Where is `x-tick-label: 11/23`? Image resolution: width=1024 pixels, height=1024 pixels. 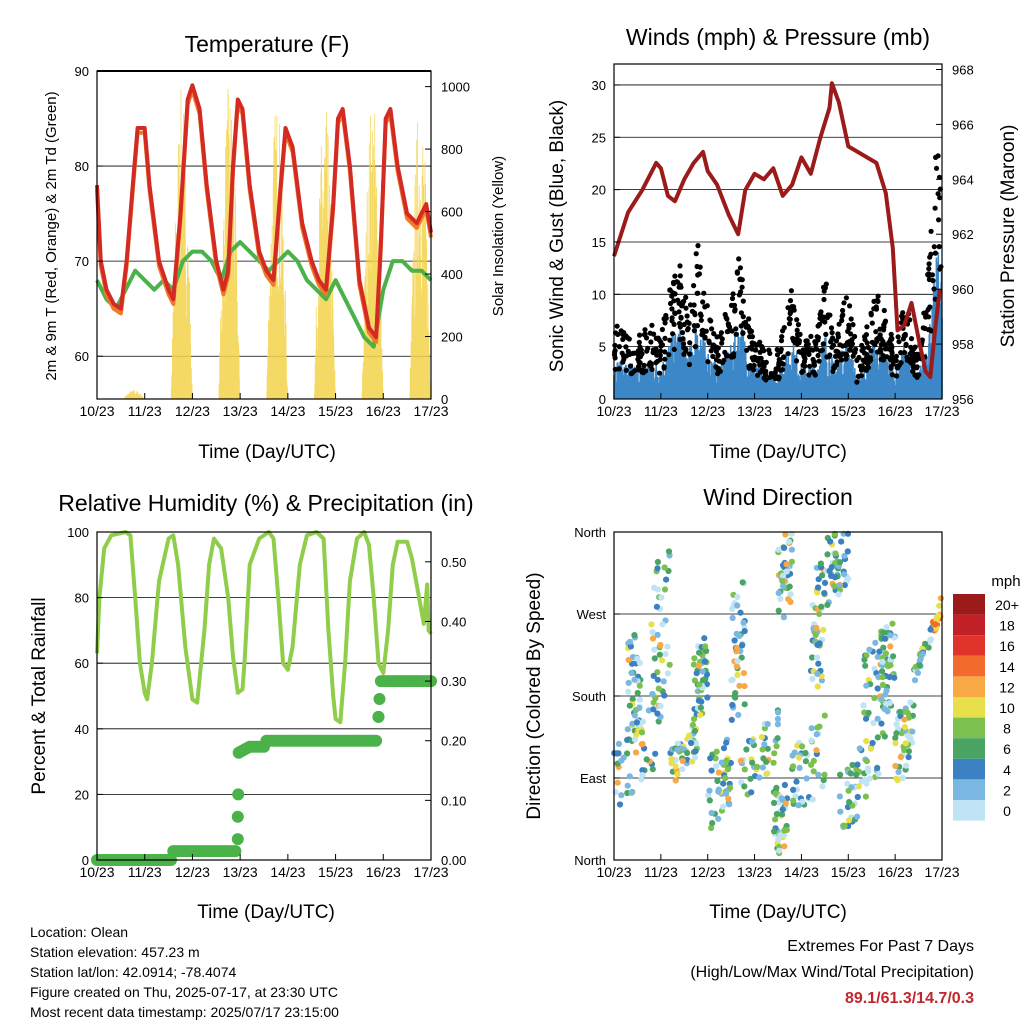 x-tick-label: 11/23 is located at coordinates (145, 411).